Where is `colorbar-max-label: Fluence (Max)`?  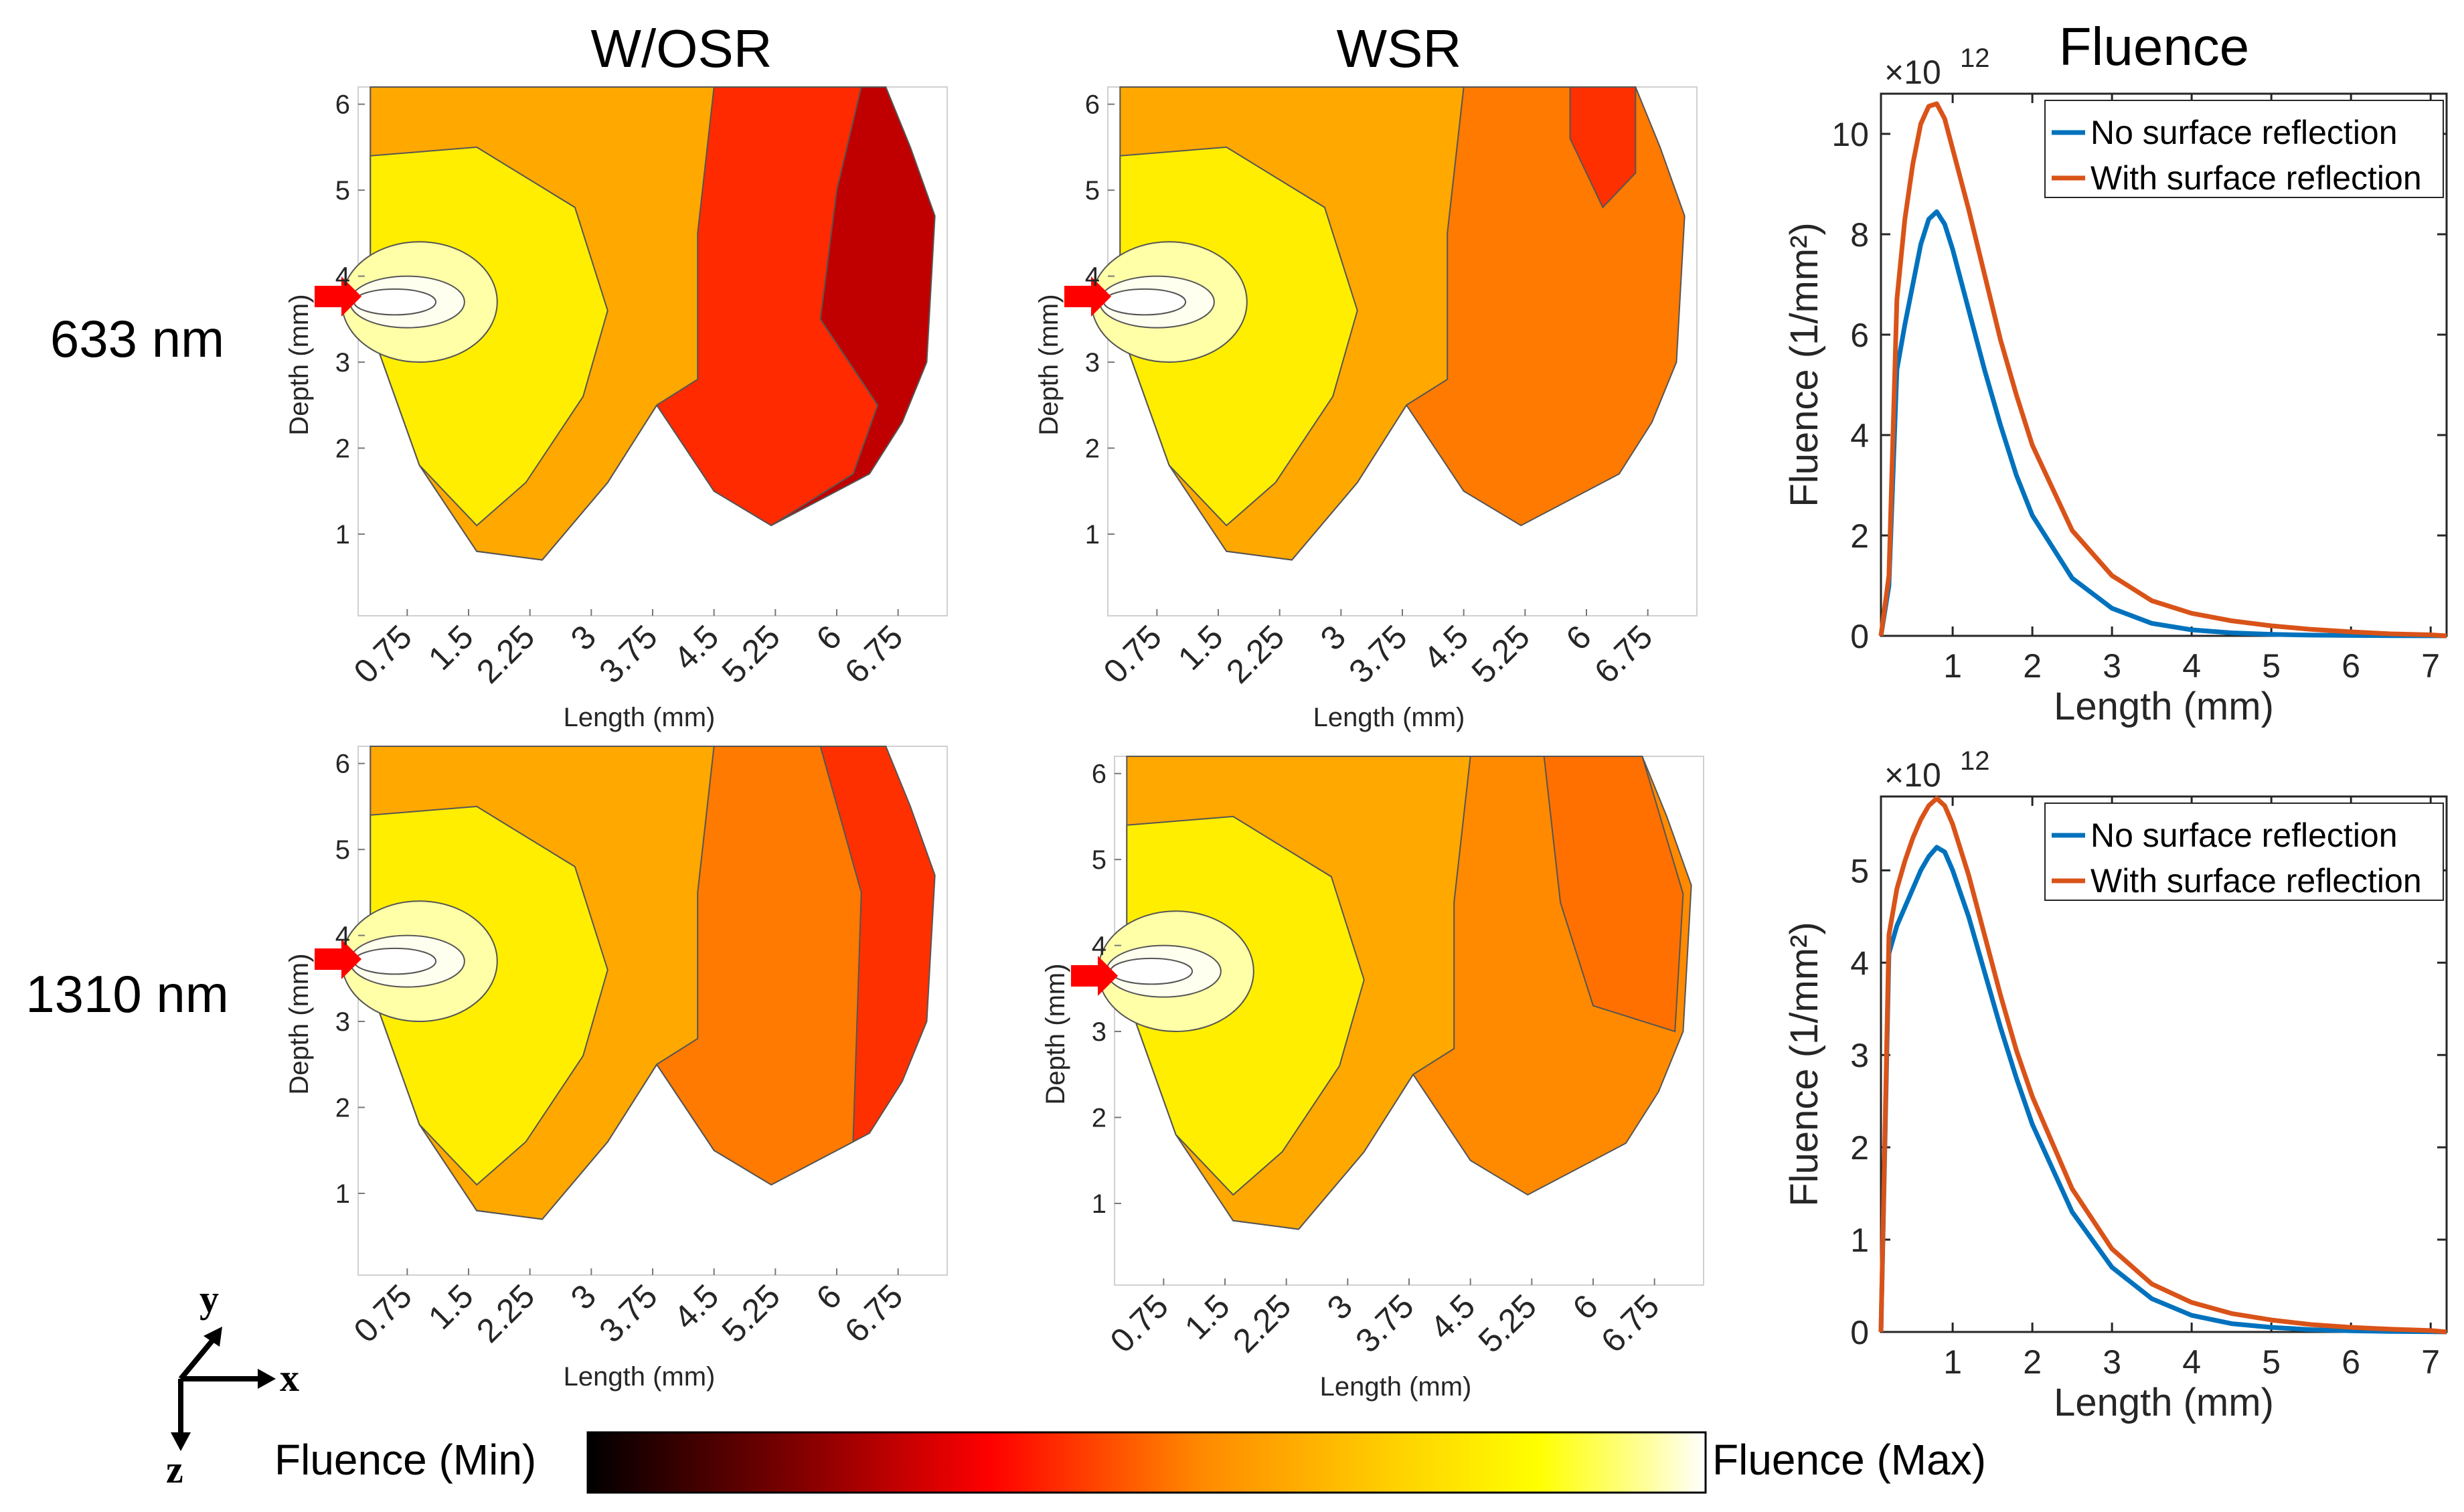
colorbar-max-label: Fluence (Max) is located at coordinates (1849, 1460).